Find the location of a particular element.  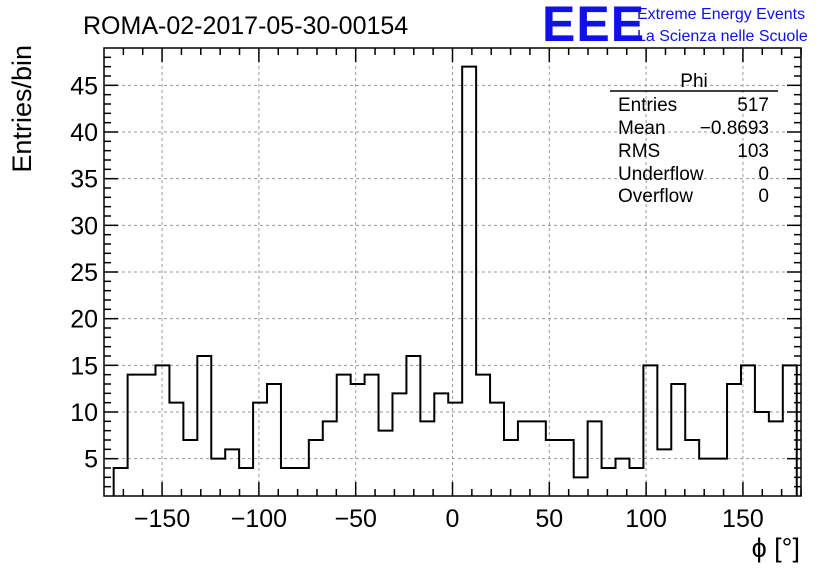

logo-mark: EEE is located at coordinates (593, 26).